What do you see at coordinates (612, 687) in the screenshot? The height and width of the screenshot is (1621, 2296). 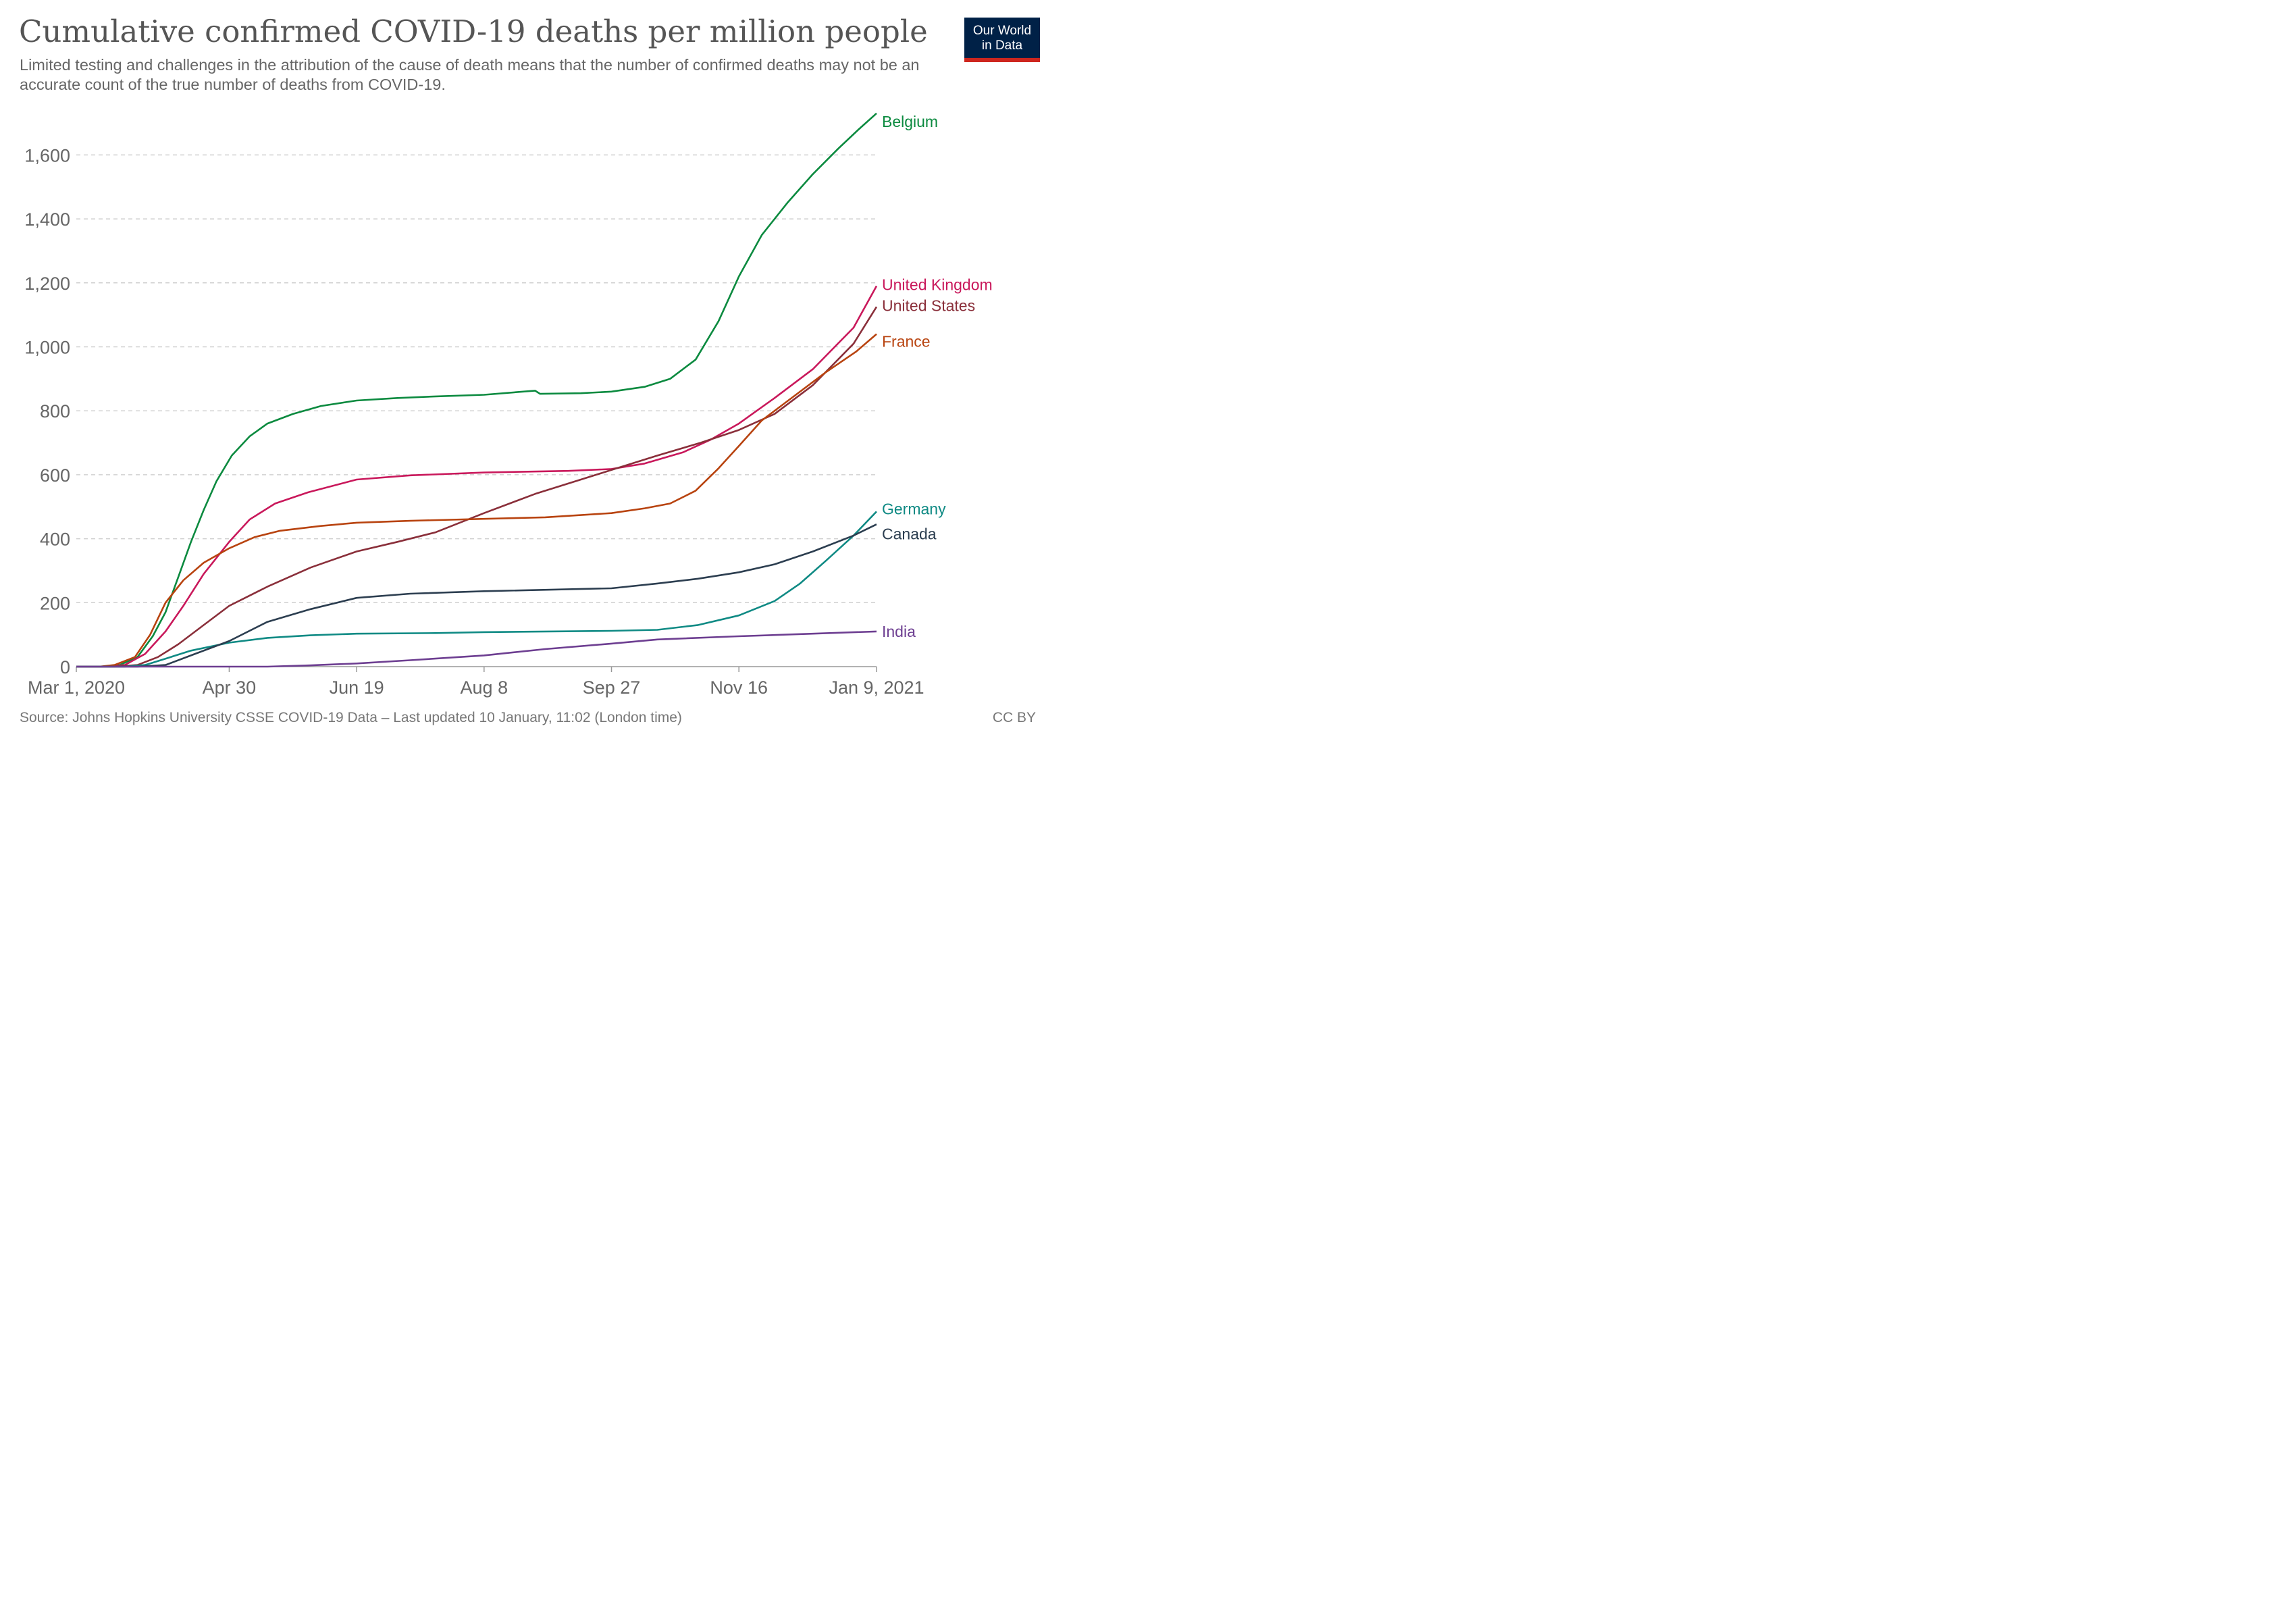 I see `x-tick-label: Sep 27` at bounding box center [612, 687].